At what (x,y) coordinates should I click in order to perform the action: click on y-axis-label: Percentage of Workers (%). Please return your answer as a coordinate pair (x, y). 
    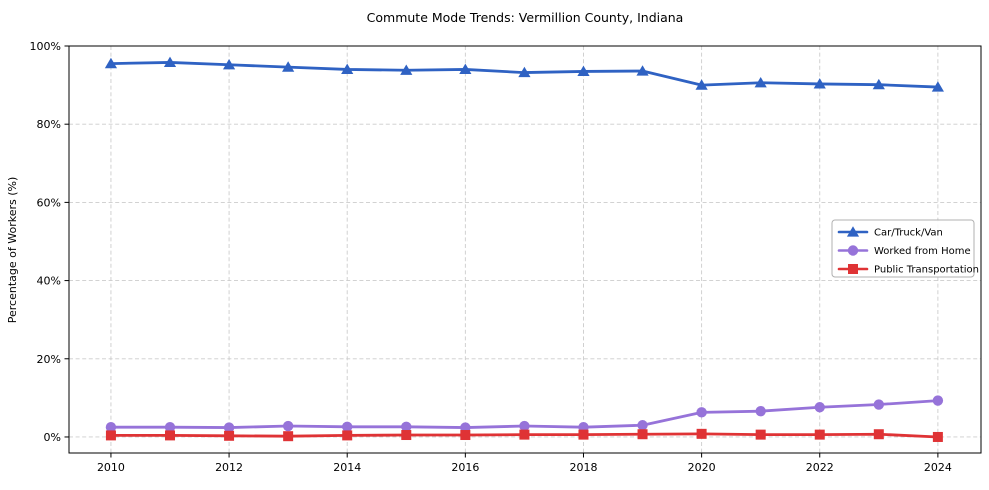
    Looking at the image, I should click on (12, 250).